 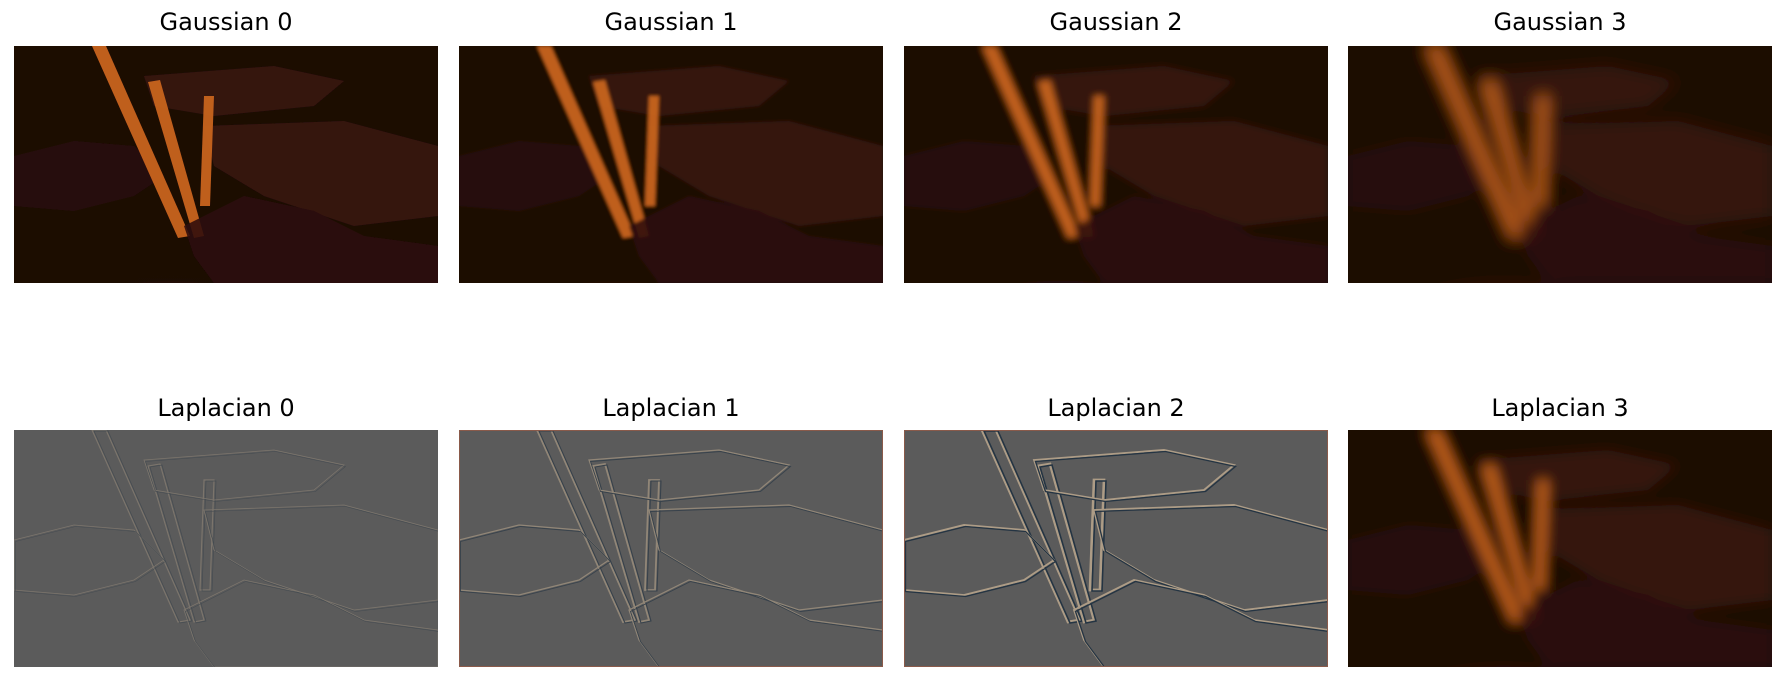 I want to click on laplacian-image-1-svg, so click(x=671, y=548).